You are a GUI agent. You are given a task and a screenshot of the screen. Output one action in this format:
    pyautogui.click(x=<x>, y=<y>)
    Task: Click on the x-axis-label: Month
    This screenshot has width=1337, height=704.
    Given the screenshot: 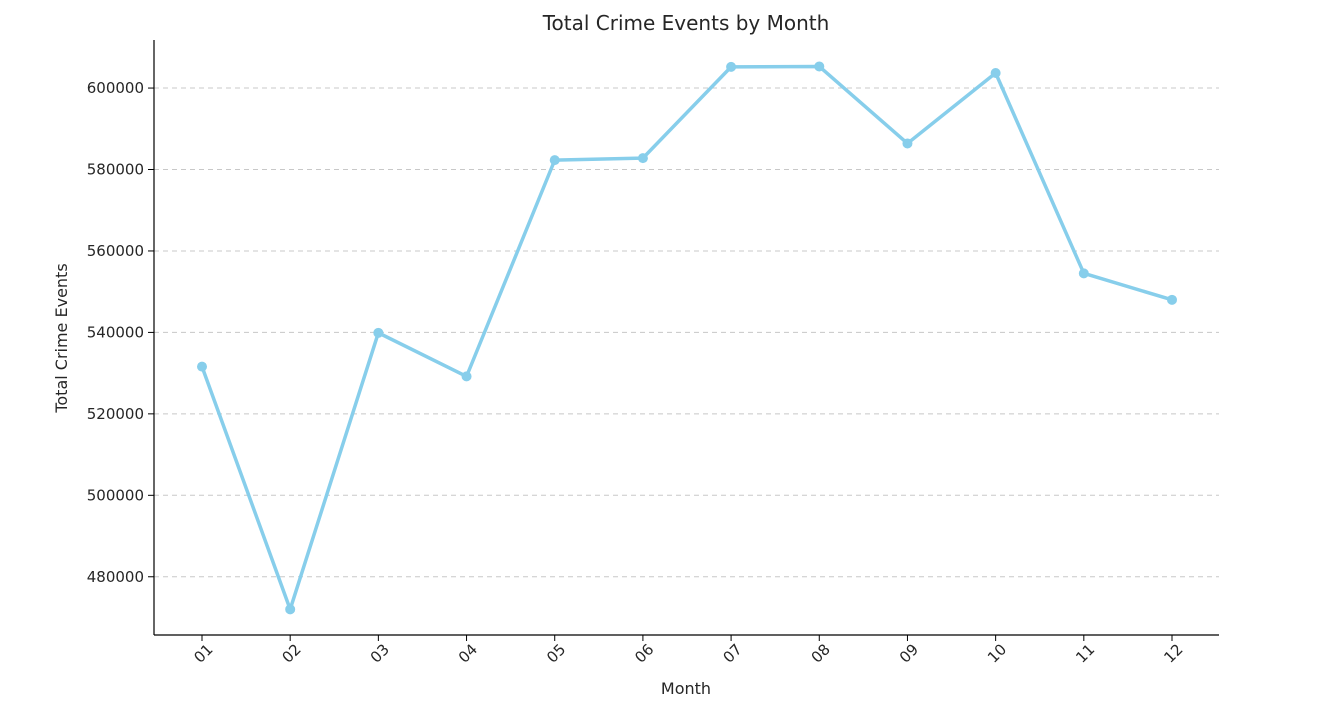 What is the action you would take?
    pyautogui.click(x=686, y=688)
    